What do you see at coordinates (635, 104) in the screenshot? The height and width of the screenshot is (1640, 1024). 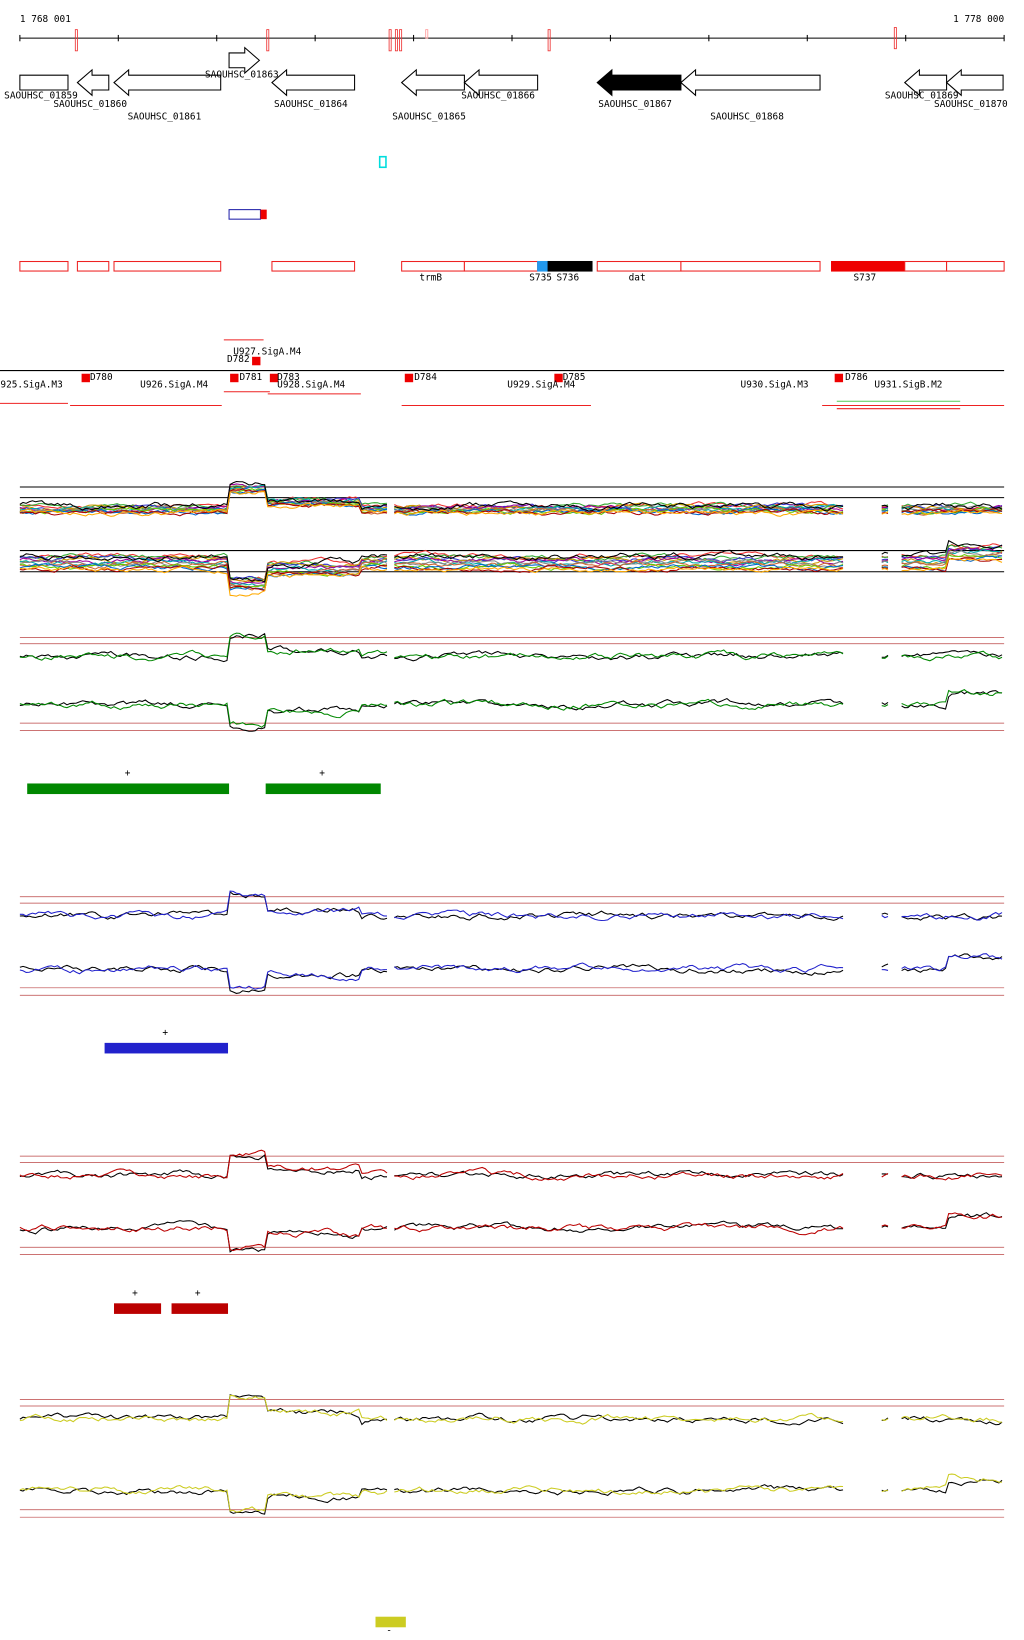 I see `gene-label: SAOUHSC_01867` at bounding box center [635, 104].